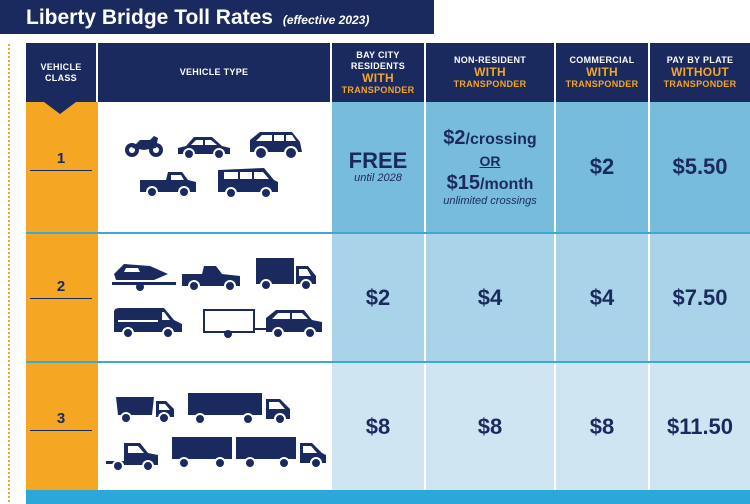 The height and width of the screenshot is (504, 750). What do you see at coordinates (61, 170) in the screenshot?
I see `class-1-underline` at bounding box center [61, 170].